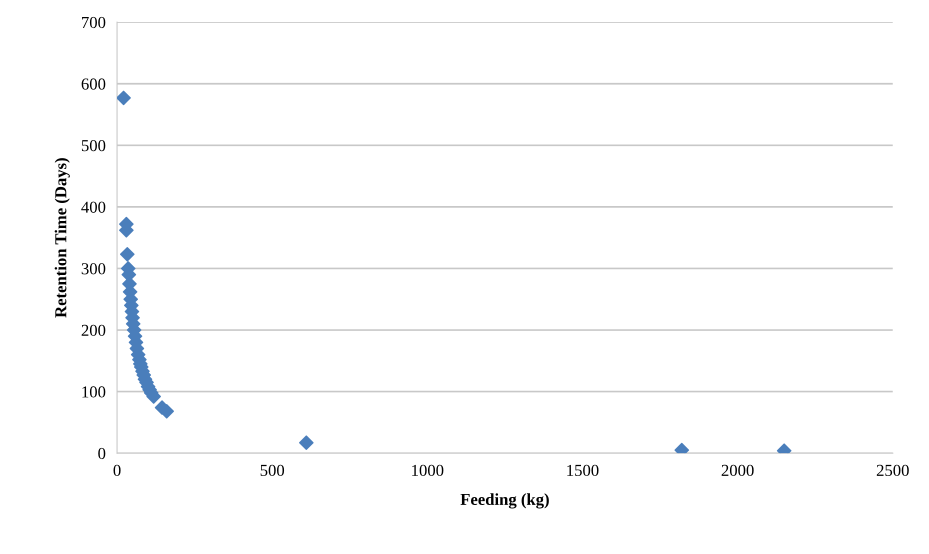 The width and height of the screenshot is (929, 554). Describe the element at coordinates (504, 501) in the screenshot. I see `x-axis-title: Feeding (kg)` at that location.